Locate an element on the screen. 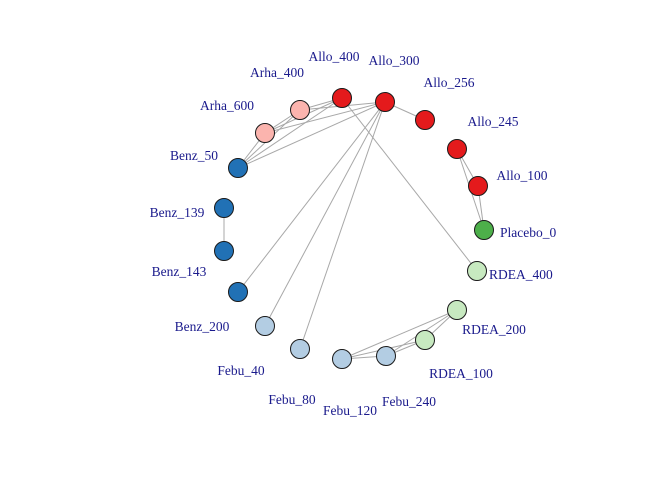  node-label-Febu_80: Febu_80 is located at coordinates (292, 399).